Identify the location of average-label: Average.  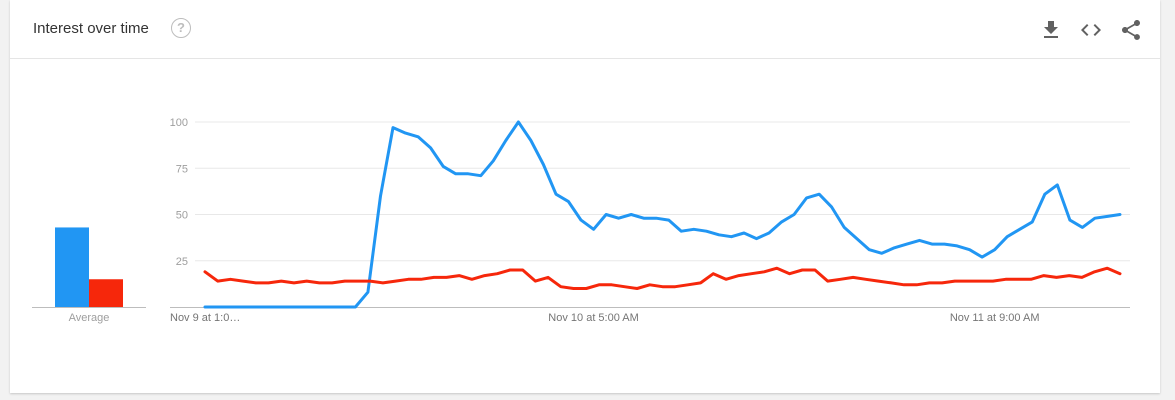
(89, 318).